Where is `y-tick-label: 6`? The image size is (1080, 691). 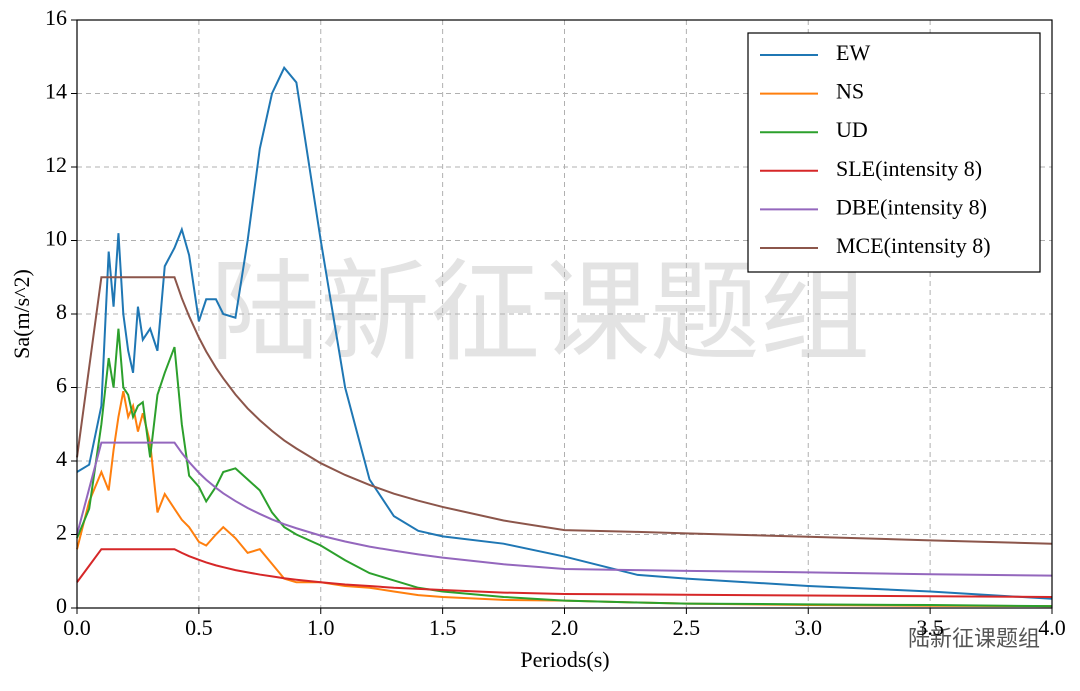 y-tick-label: 6 is located at coordinates (61, 385).